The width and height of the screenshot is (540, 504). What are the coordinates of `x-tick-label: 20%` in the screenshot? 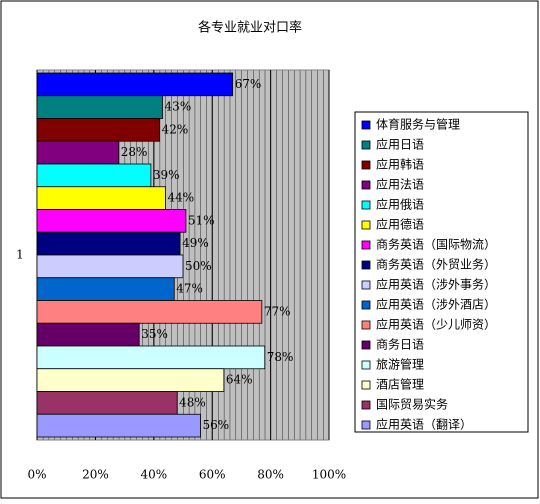 It's located at (95, 475).